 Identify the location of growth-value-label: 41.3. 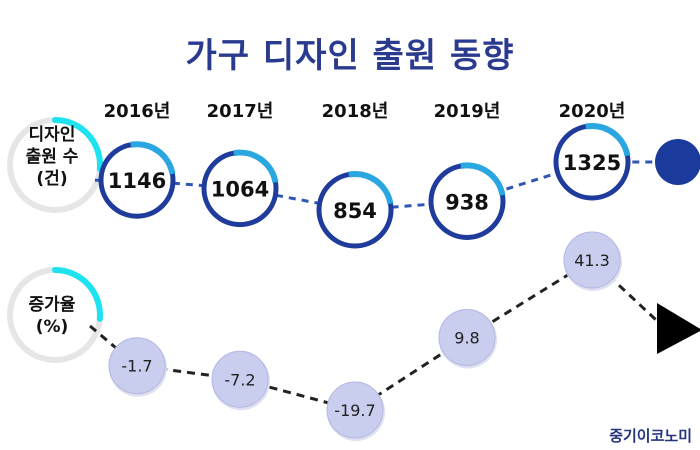
(592, 260).